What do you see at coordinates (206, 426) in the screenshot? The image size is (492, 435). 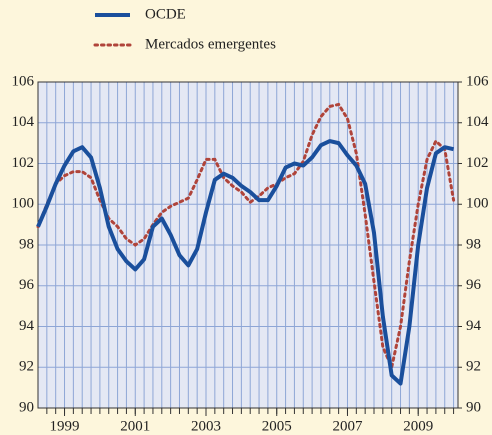 I see `x-tick-label: 2003` at bounding box center [206, 426].